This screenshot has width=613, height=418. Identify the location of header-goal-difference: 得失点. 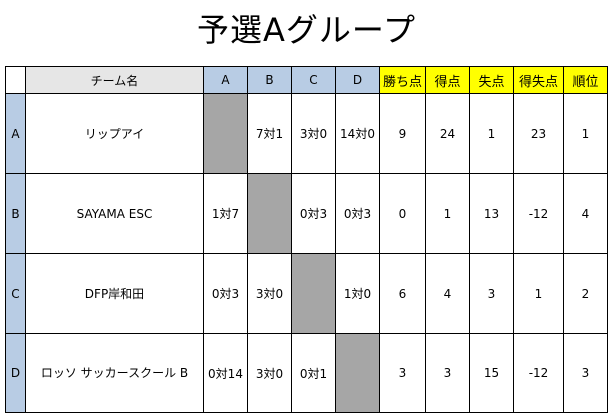
(538, 80).